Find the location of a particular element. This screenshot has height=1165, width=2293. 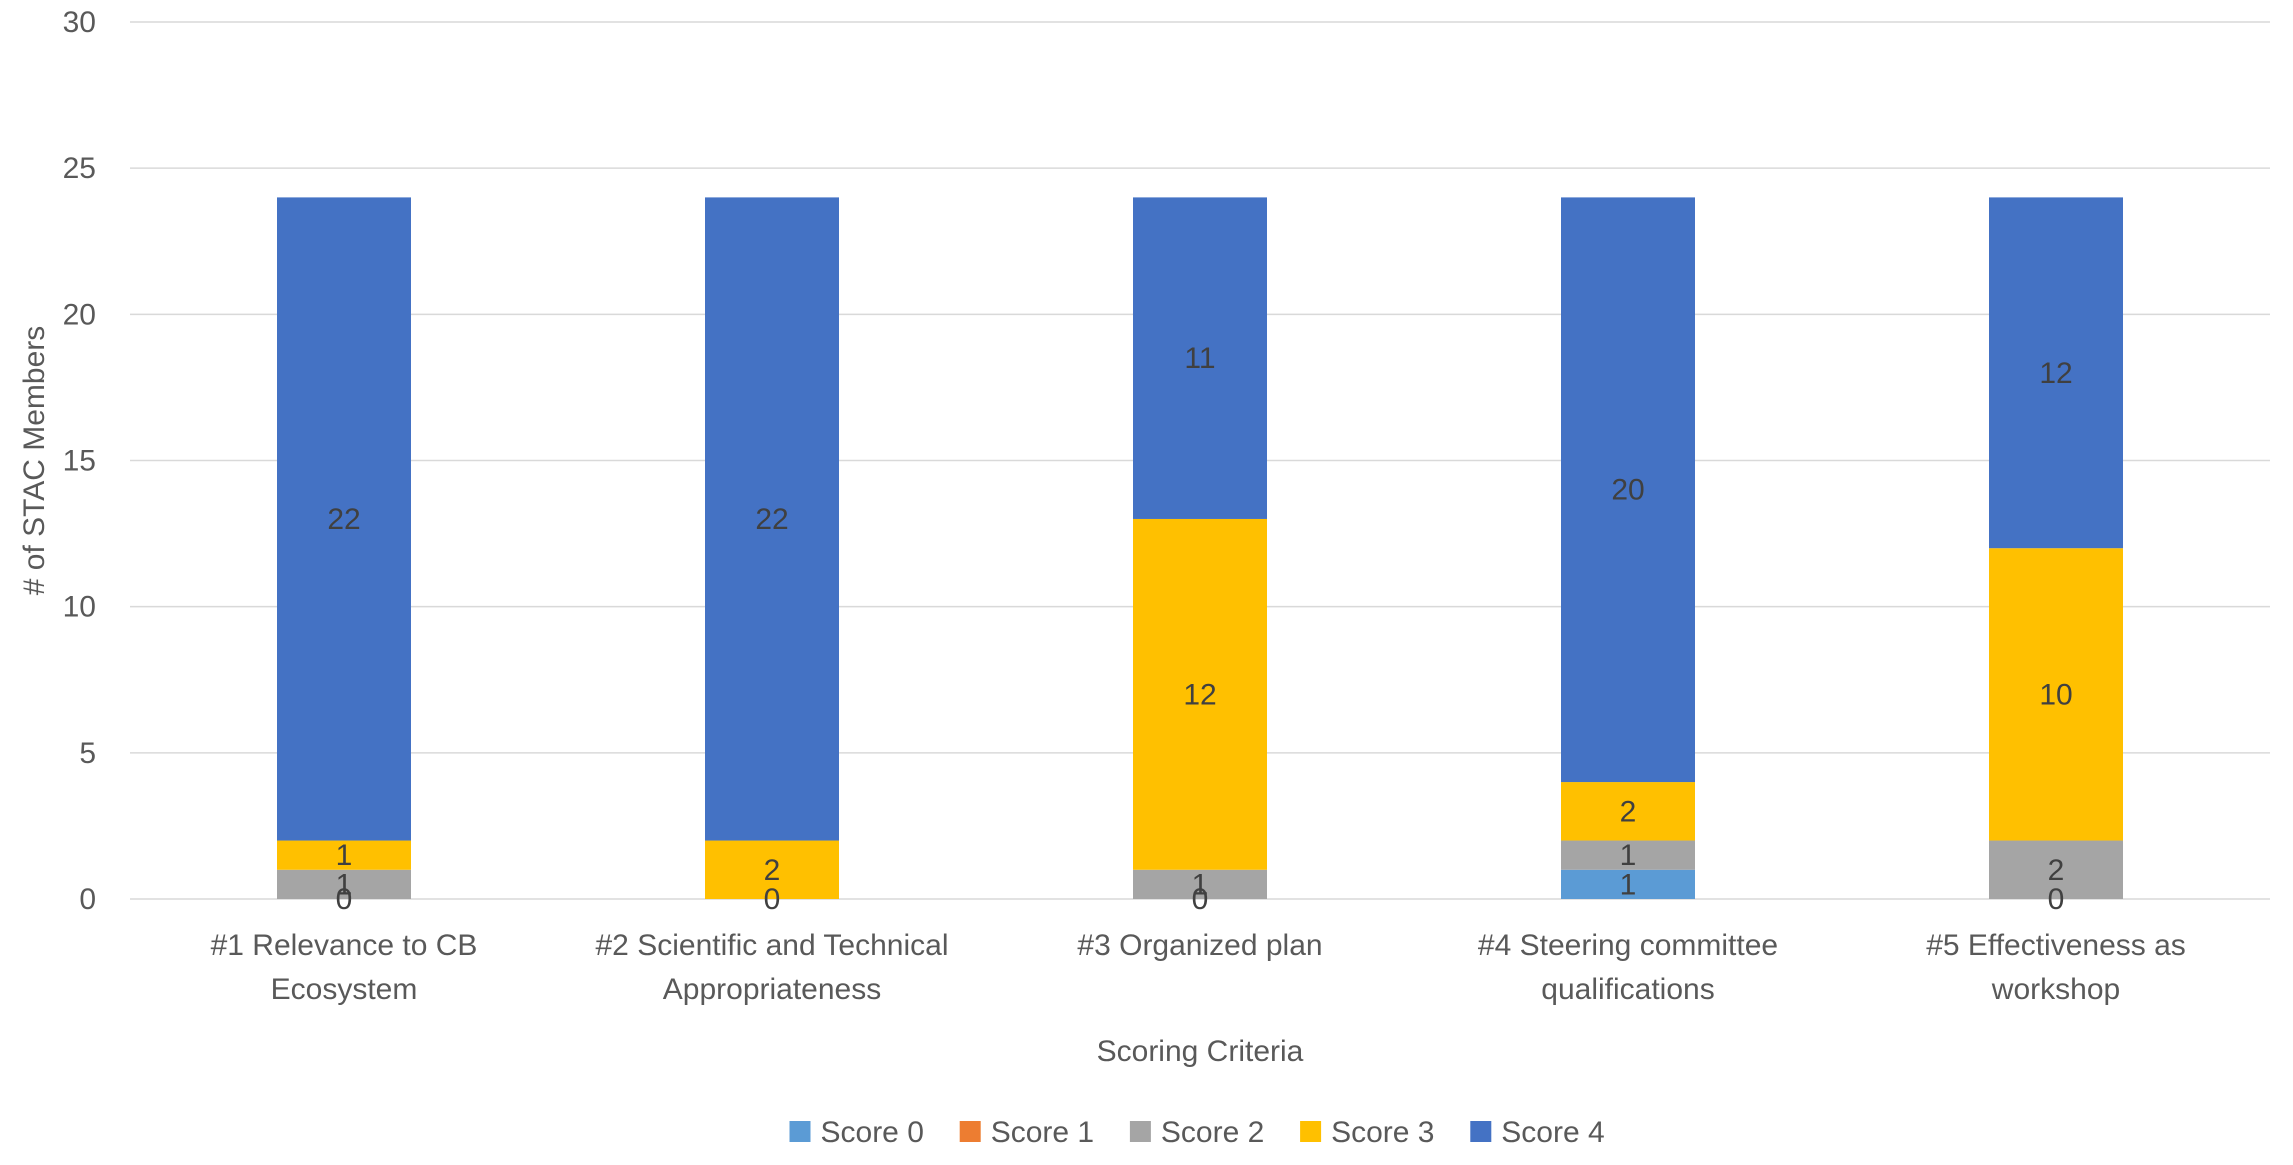

y-tick-label: 15 is located at coordinates (79, 461).